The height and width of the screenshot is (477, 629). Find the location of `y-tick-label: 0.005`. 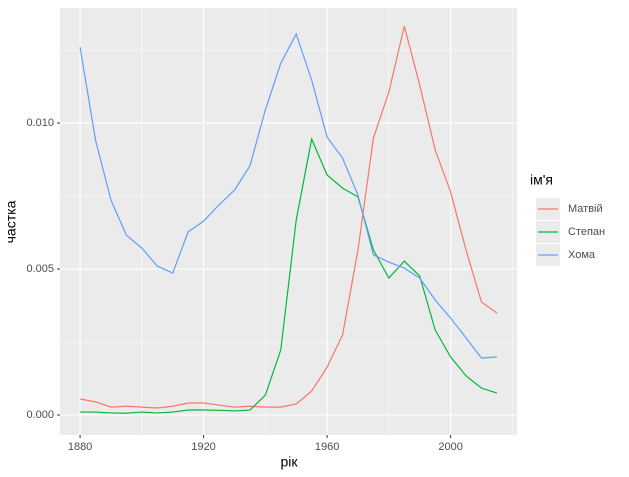

y-tick-label: 0.005 is located at coordinates (40, 269).